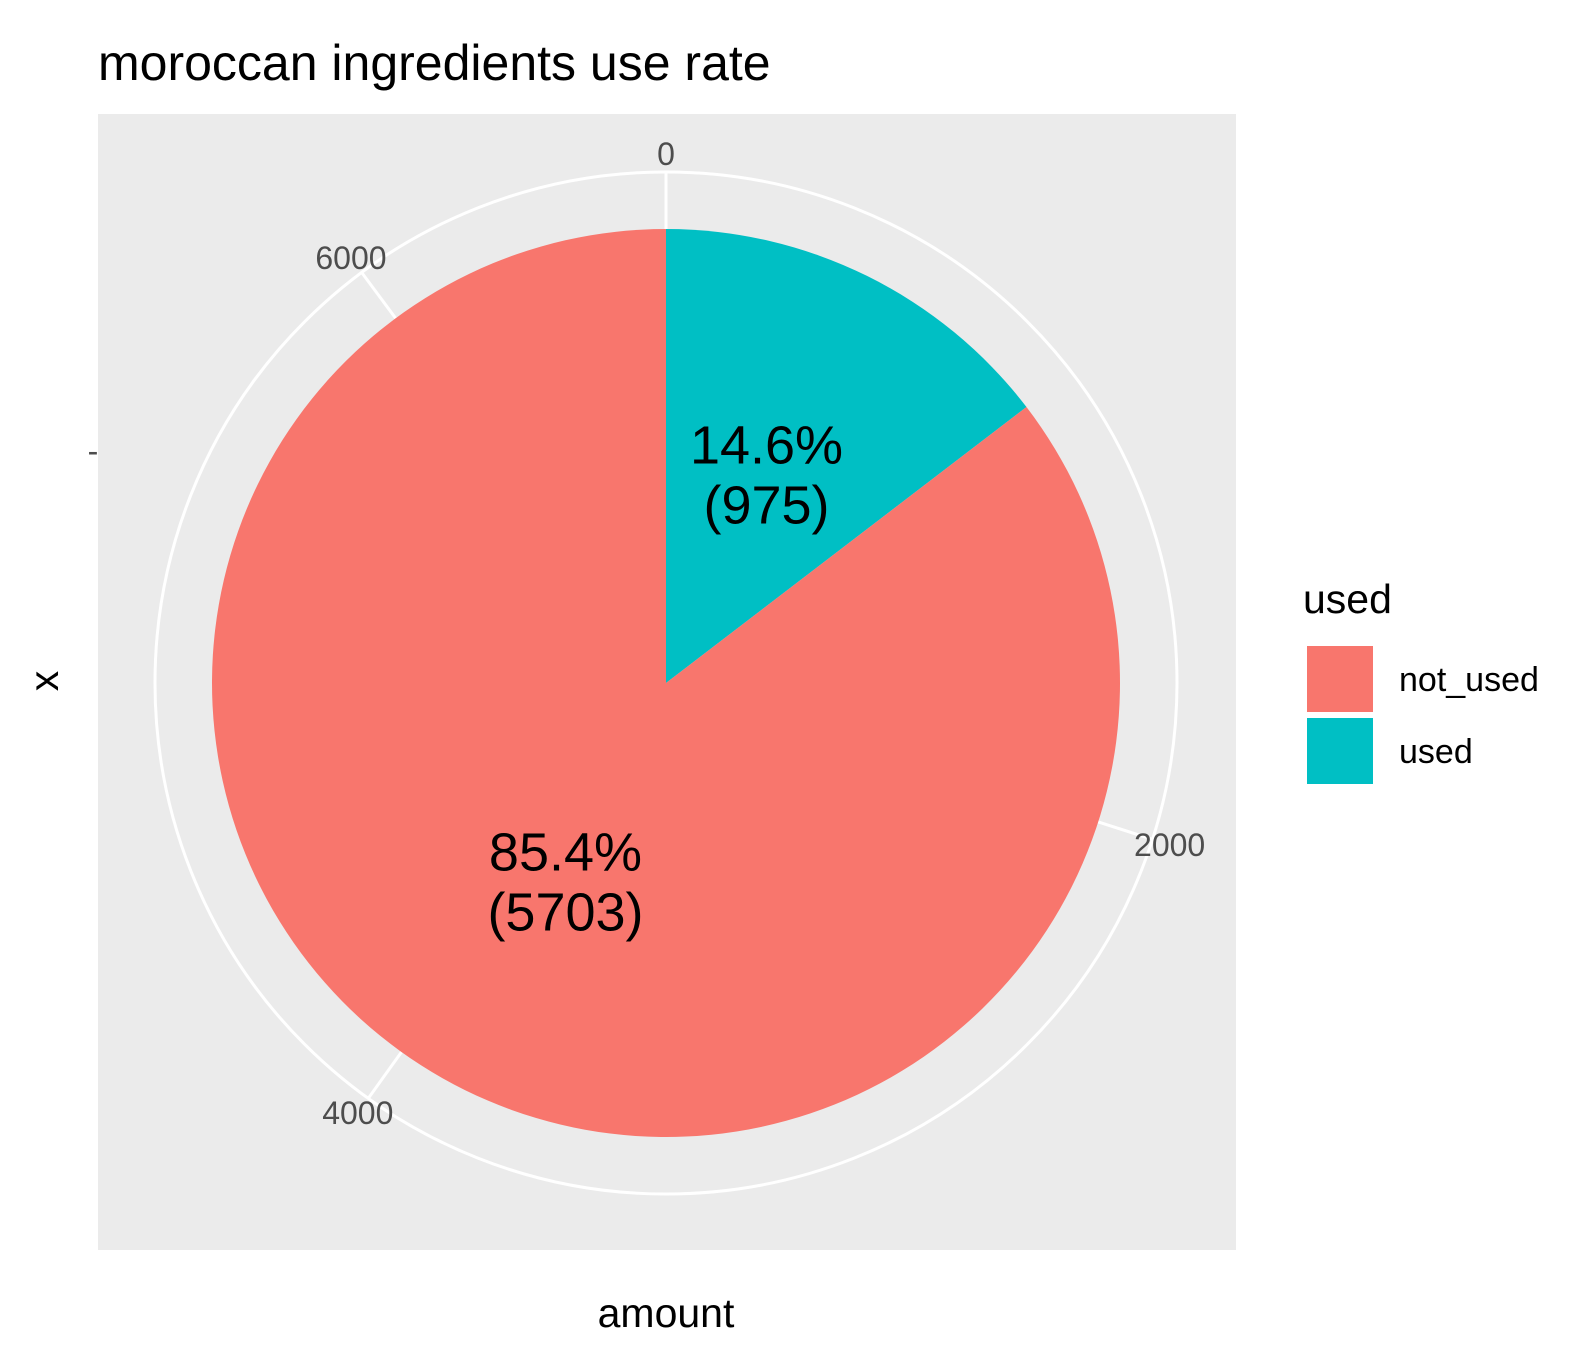 The image size is (1590, 1368). Describe the element at coordinates (1340, 751) in the screenshot. I see `legend-key-used` at that location.